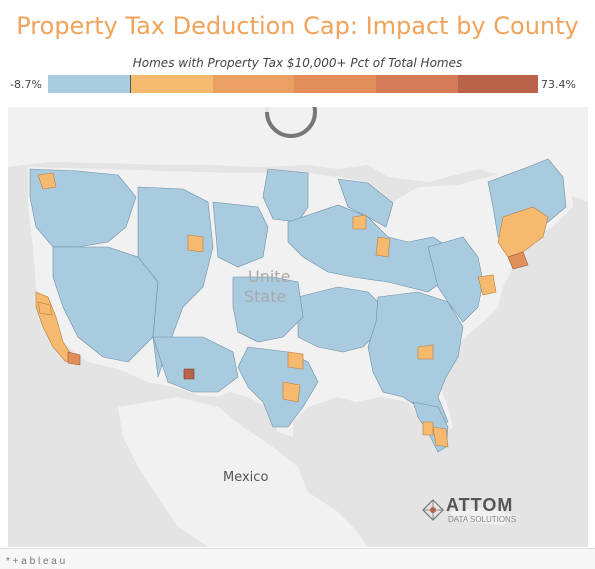  What do you see at coordinates (195, 364) in the screenshot?
I see `region-southwest` at bounding box center [195, 364].